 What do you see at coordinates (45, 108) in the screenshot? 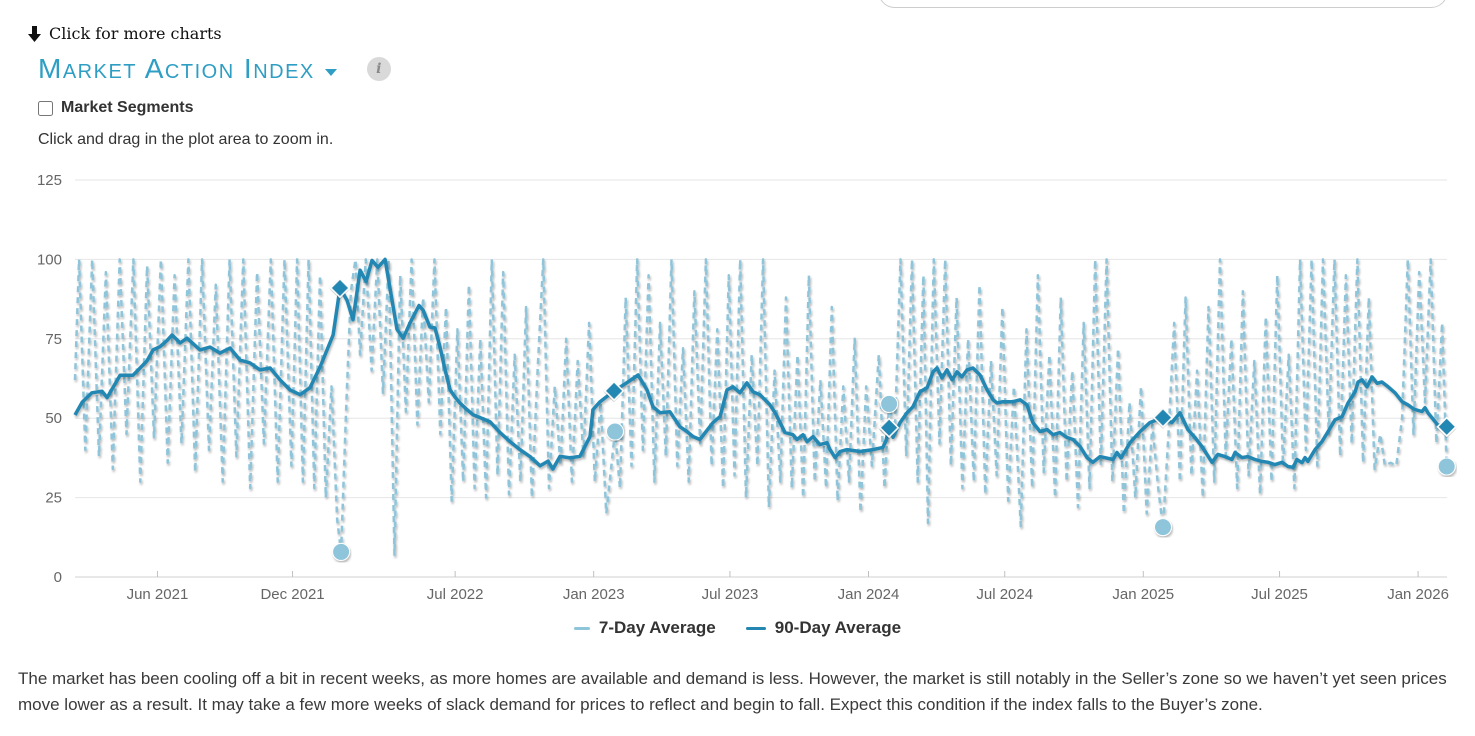
I see `market-segments-checkbox` at bounding box center [45, 108].